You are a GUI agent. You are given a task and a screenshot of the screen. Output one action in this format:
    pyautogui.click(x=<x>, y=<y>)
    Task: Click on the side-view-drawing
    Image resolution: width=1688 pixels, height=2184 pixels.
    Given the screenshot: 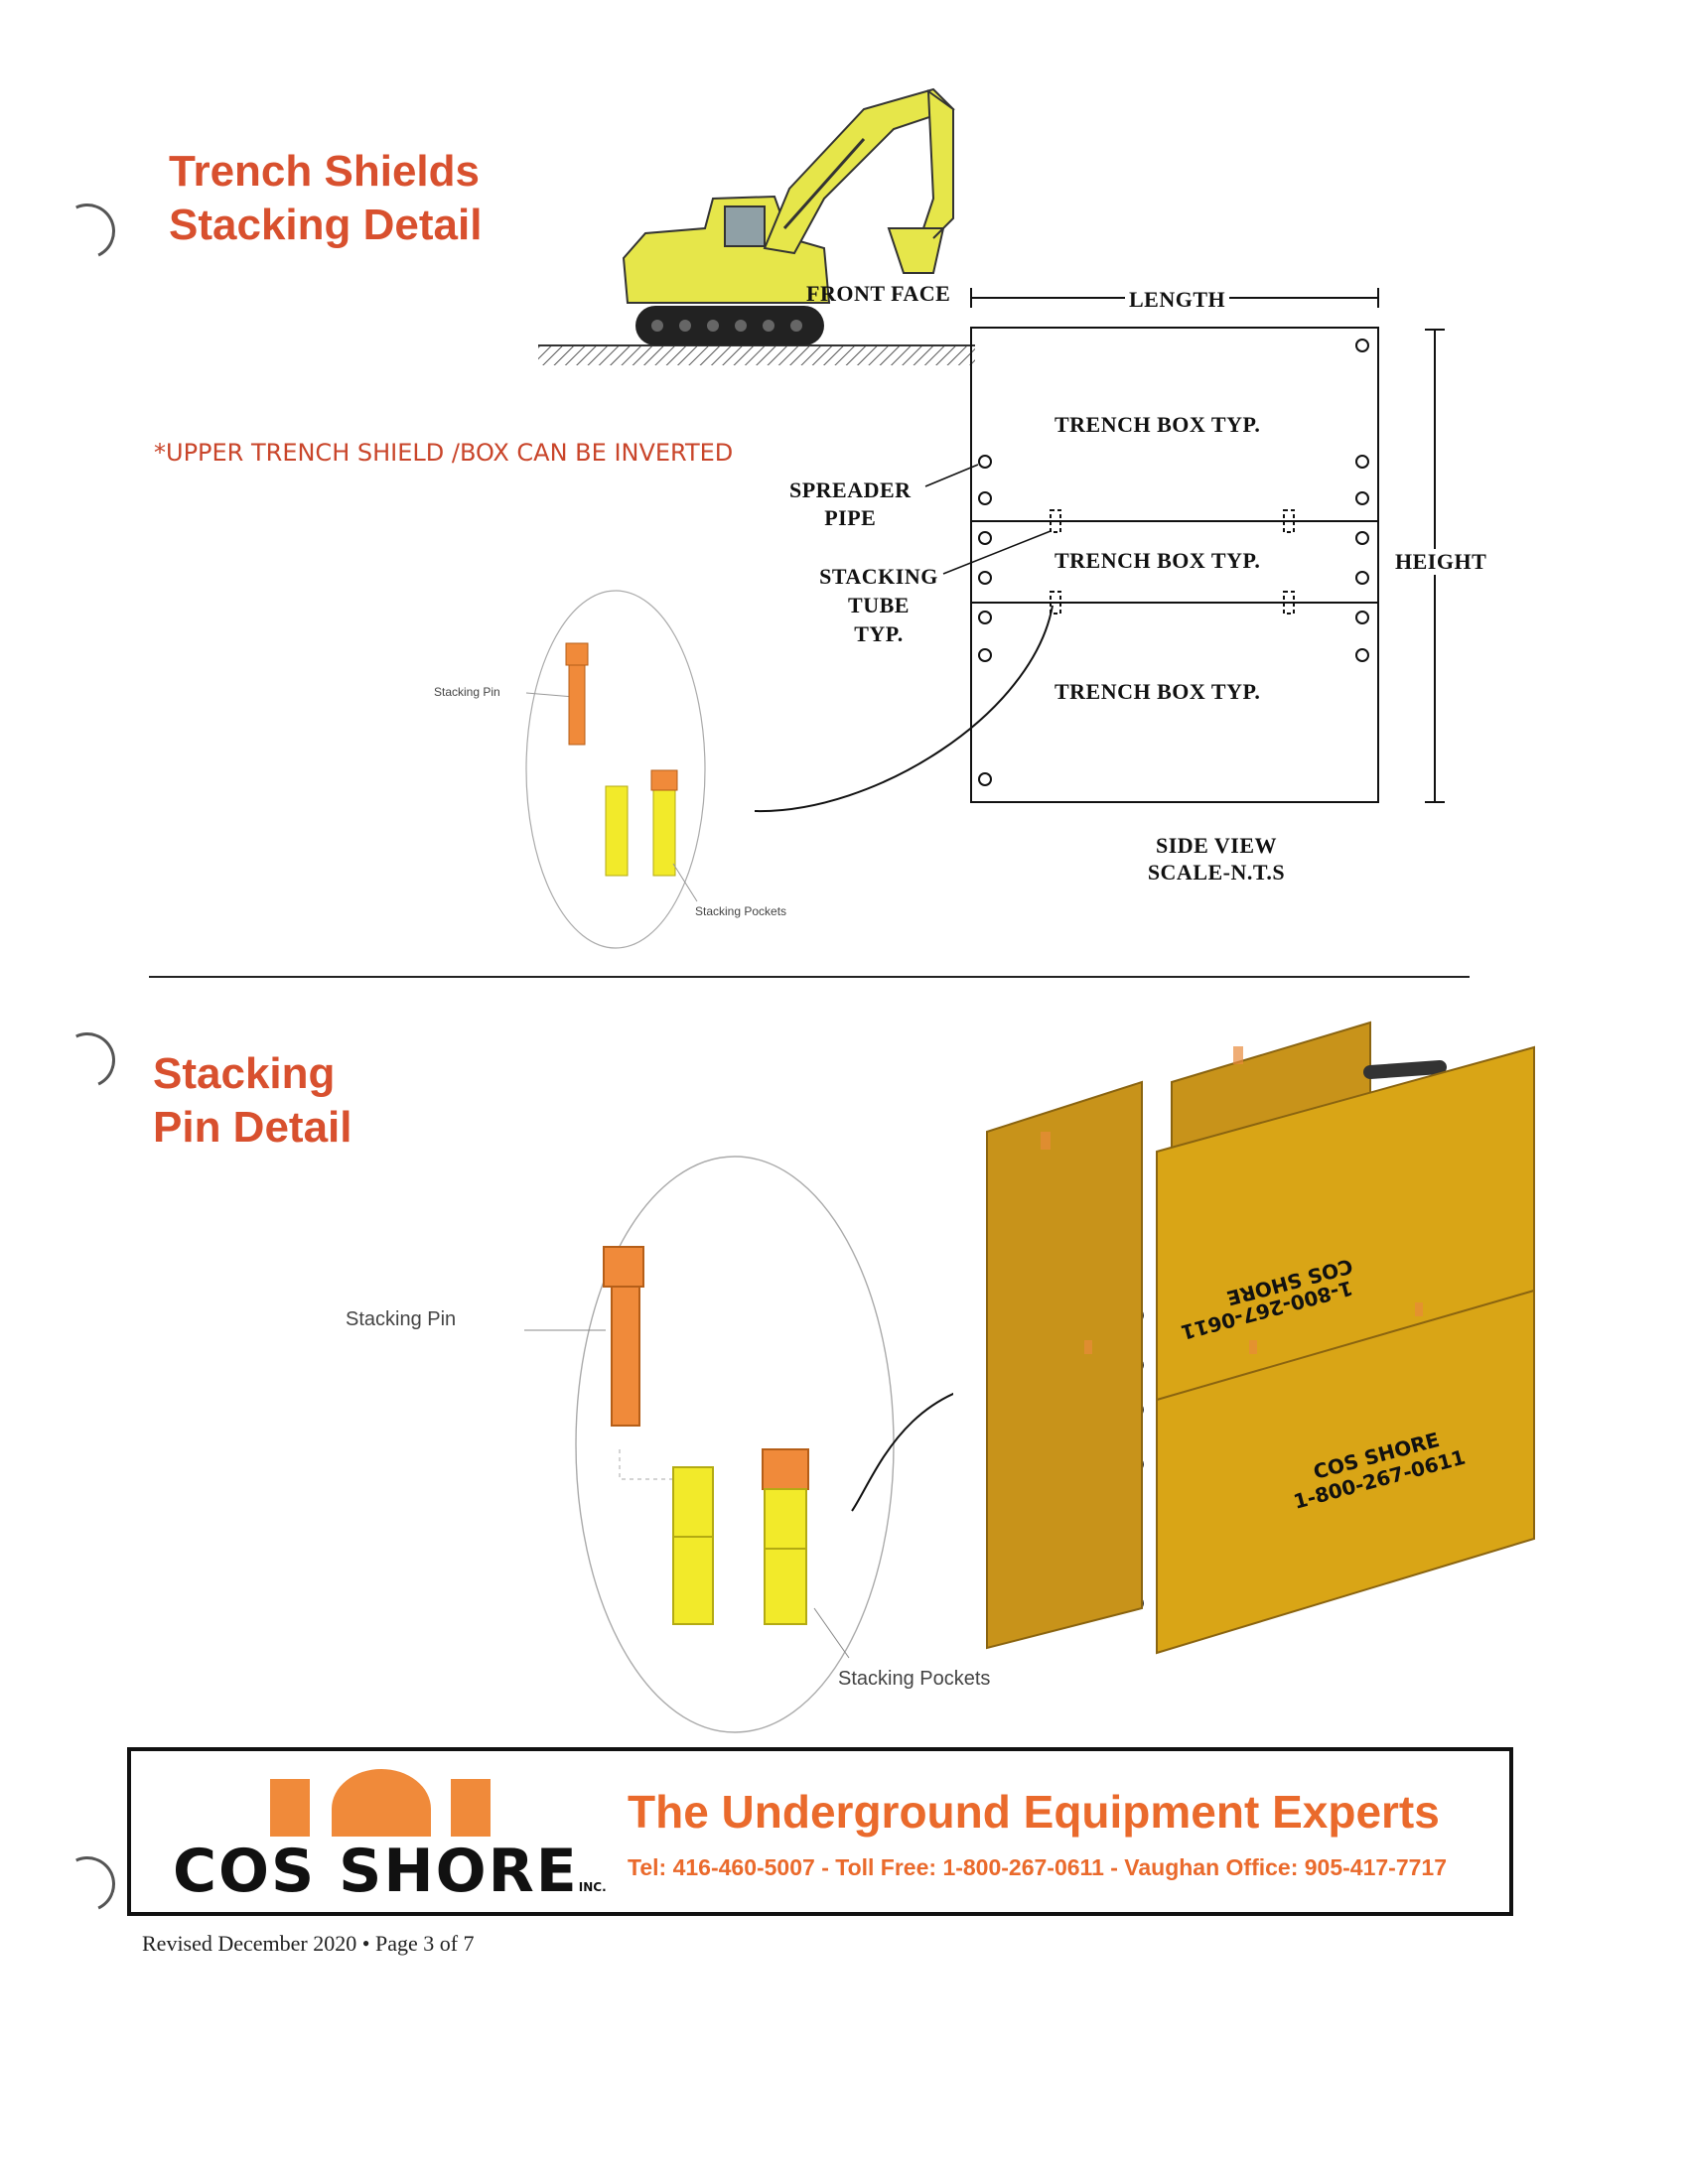 What is the action you would take?
    pyautogui.click(x=1099, y=550)
    